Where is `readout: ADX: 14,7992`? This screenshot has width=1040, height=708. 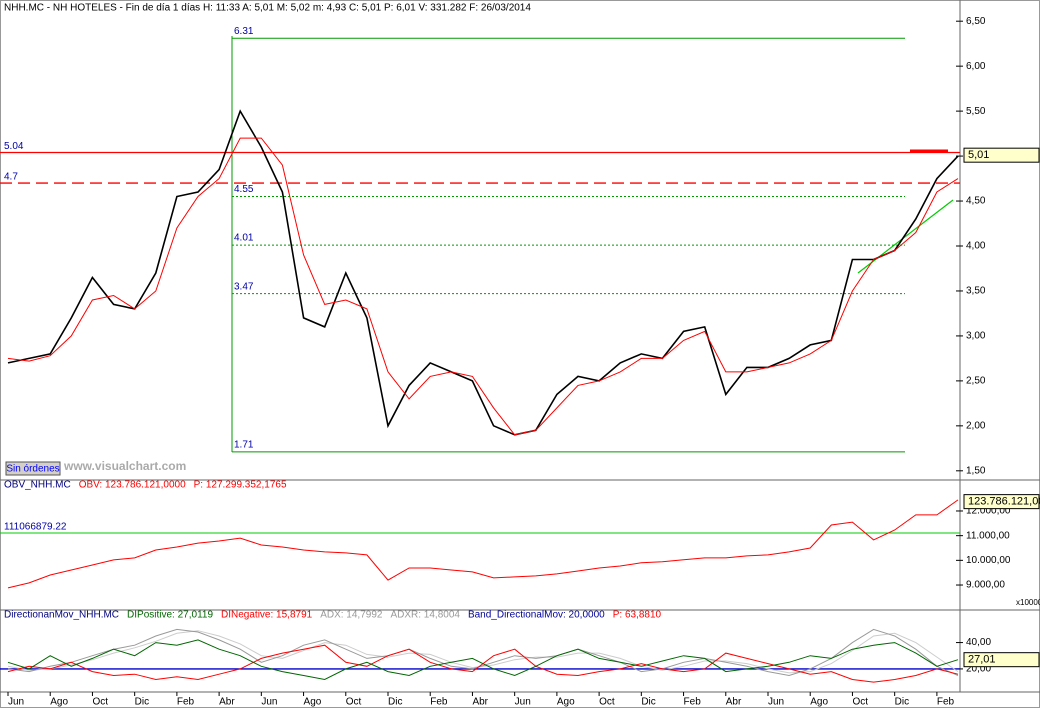
readout: ADX: 14,7992 is located at coordinates (351, 615).